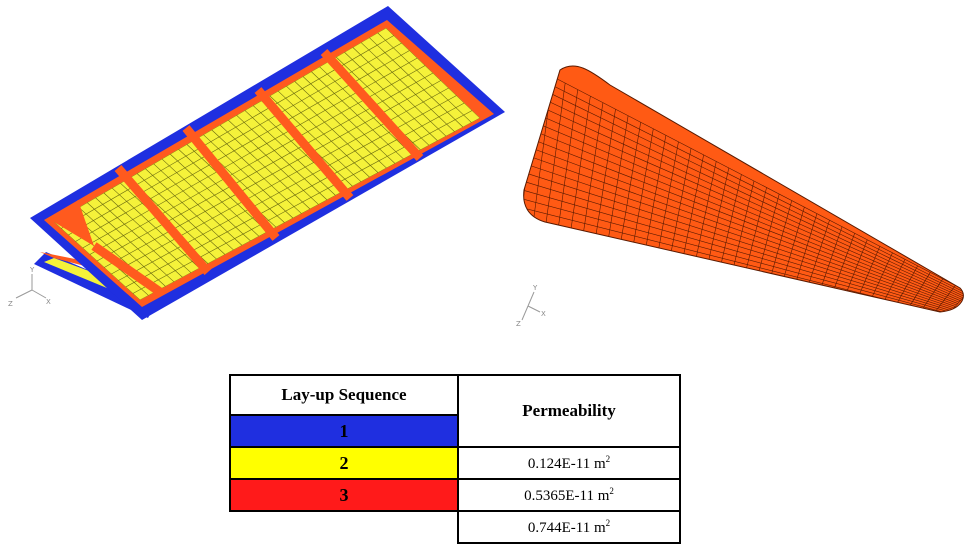  Describe the element at coordinates (74, 223) in the screenshot. I see `root-patch-orange` at that location.